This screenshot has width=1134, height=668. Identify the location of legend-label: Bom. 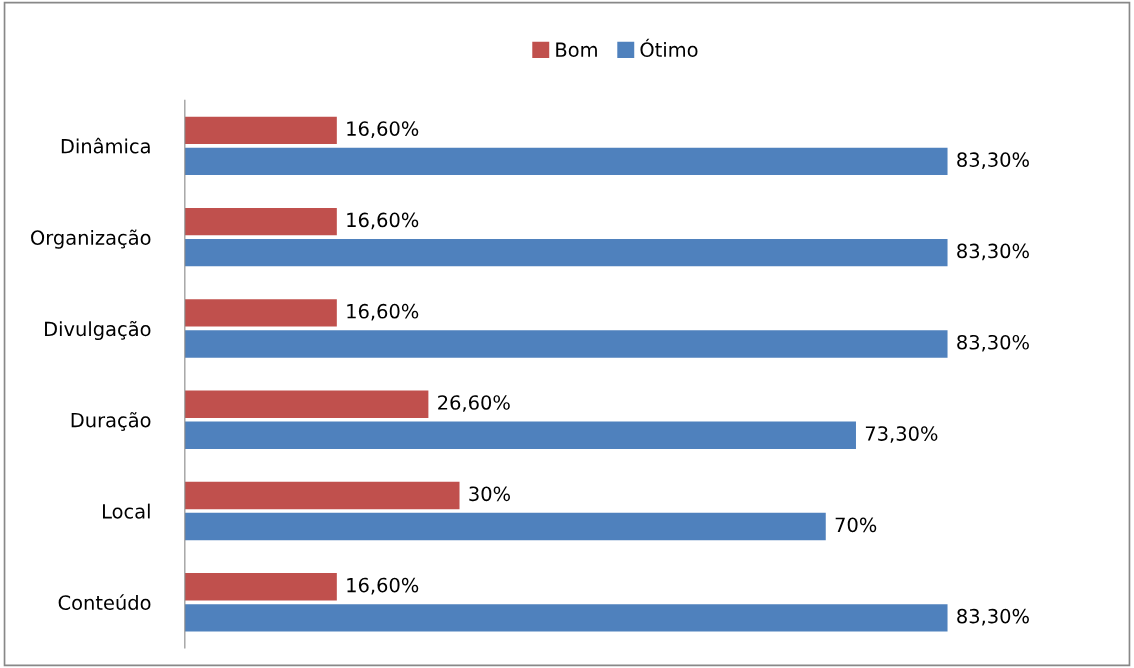
(576, 50).